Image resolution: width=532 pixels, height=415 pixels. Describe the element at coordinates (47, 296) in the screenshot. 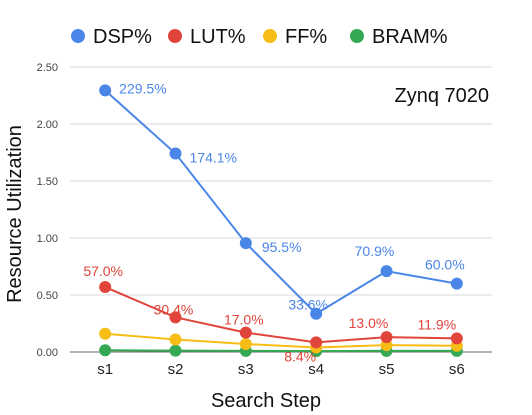

I see `y-tick-label: 0.50` at that location.